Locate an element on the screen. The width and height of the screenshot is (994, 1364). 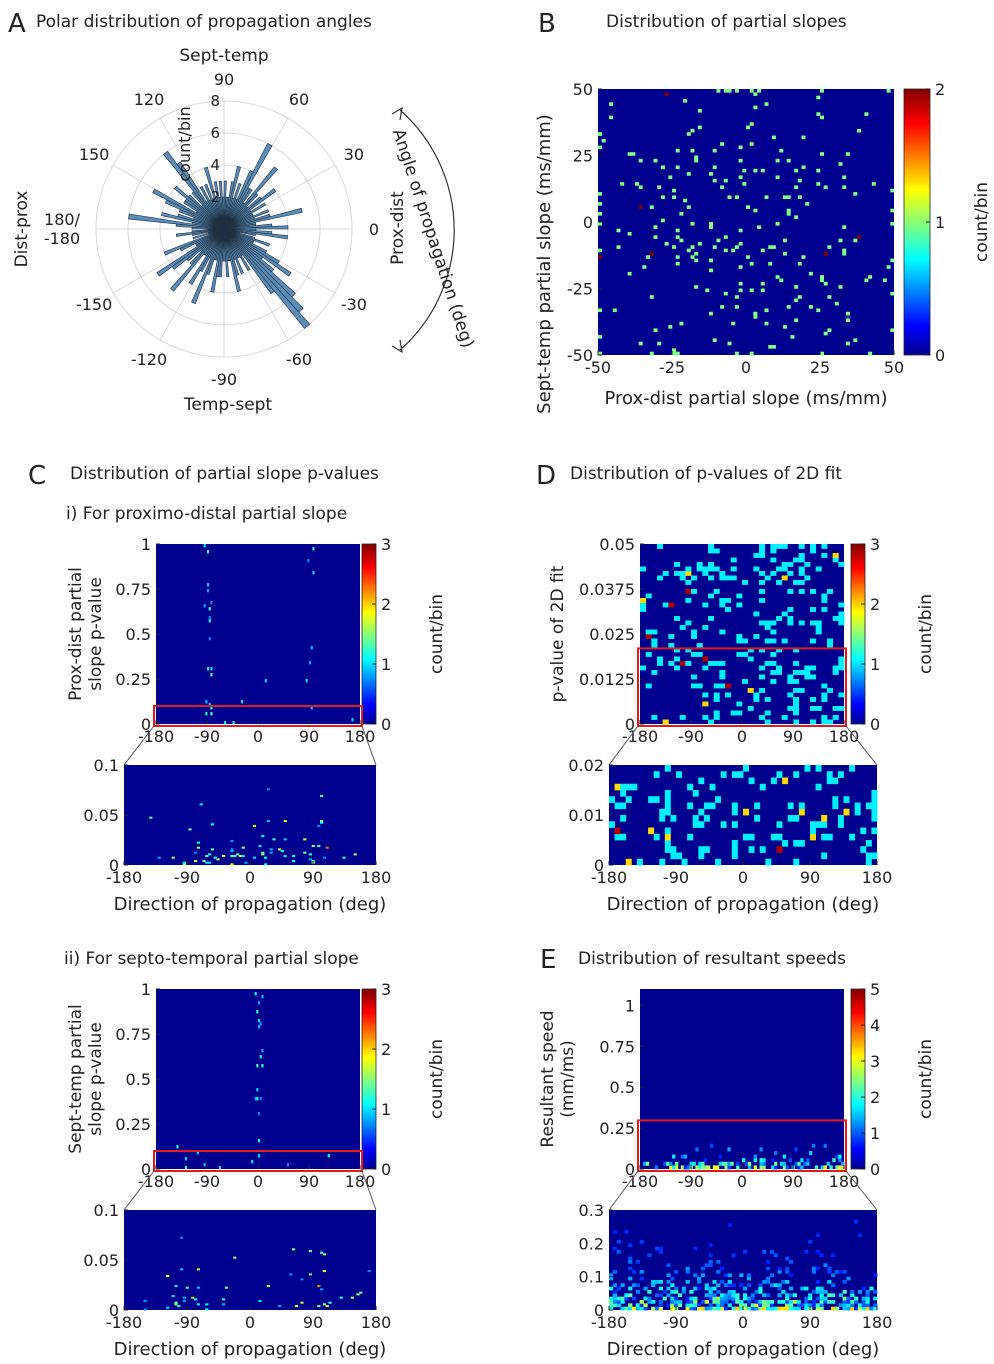
polar-label-right: Prox-dist is located at coordinates (398, 228).